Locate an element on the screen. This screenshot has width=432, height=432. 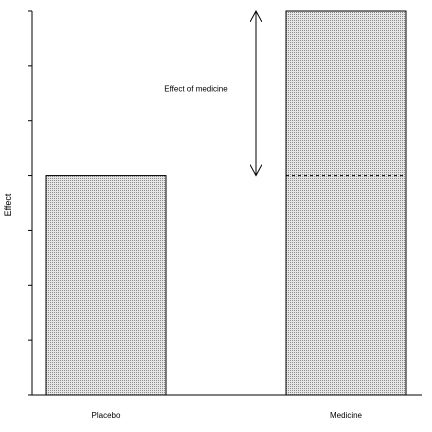
y-axis-label: Effect is located at coordinates (8, 204).